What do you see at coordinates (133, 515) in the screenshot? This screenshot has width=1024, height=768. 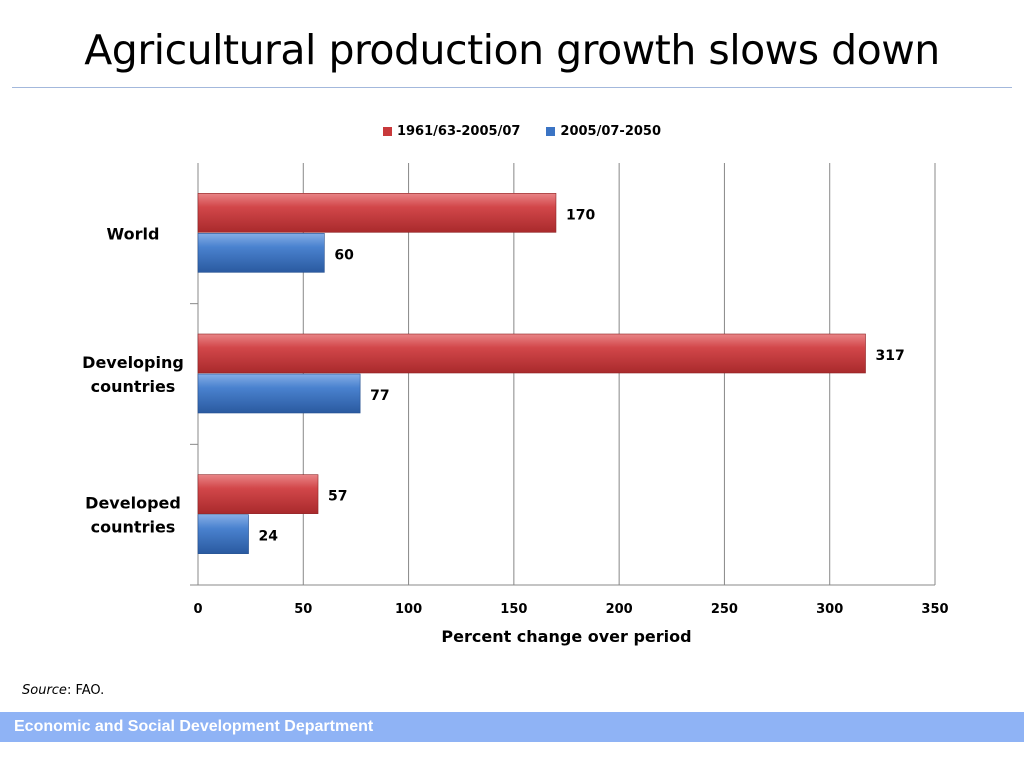 I see `category-label: Developed countries` at bounding box center [133, 515].